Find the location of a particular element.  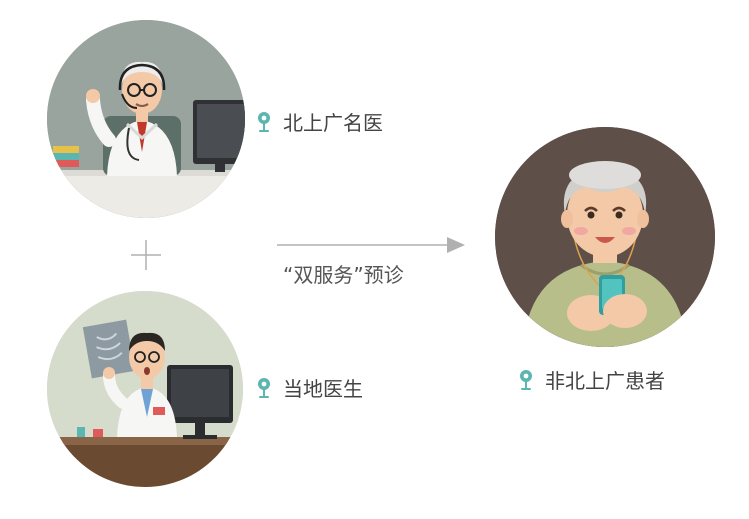

local-doctor-label: 当地医生 is located at coordinates (310, 387).